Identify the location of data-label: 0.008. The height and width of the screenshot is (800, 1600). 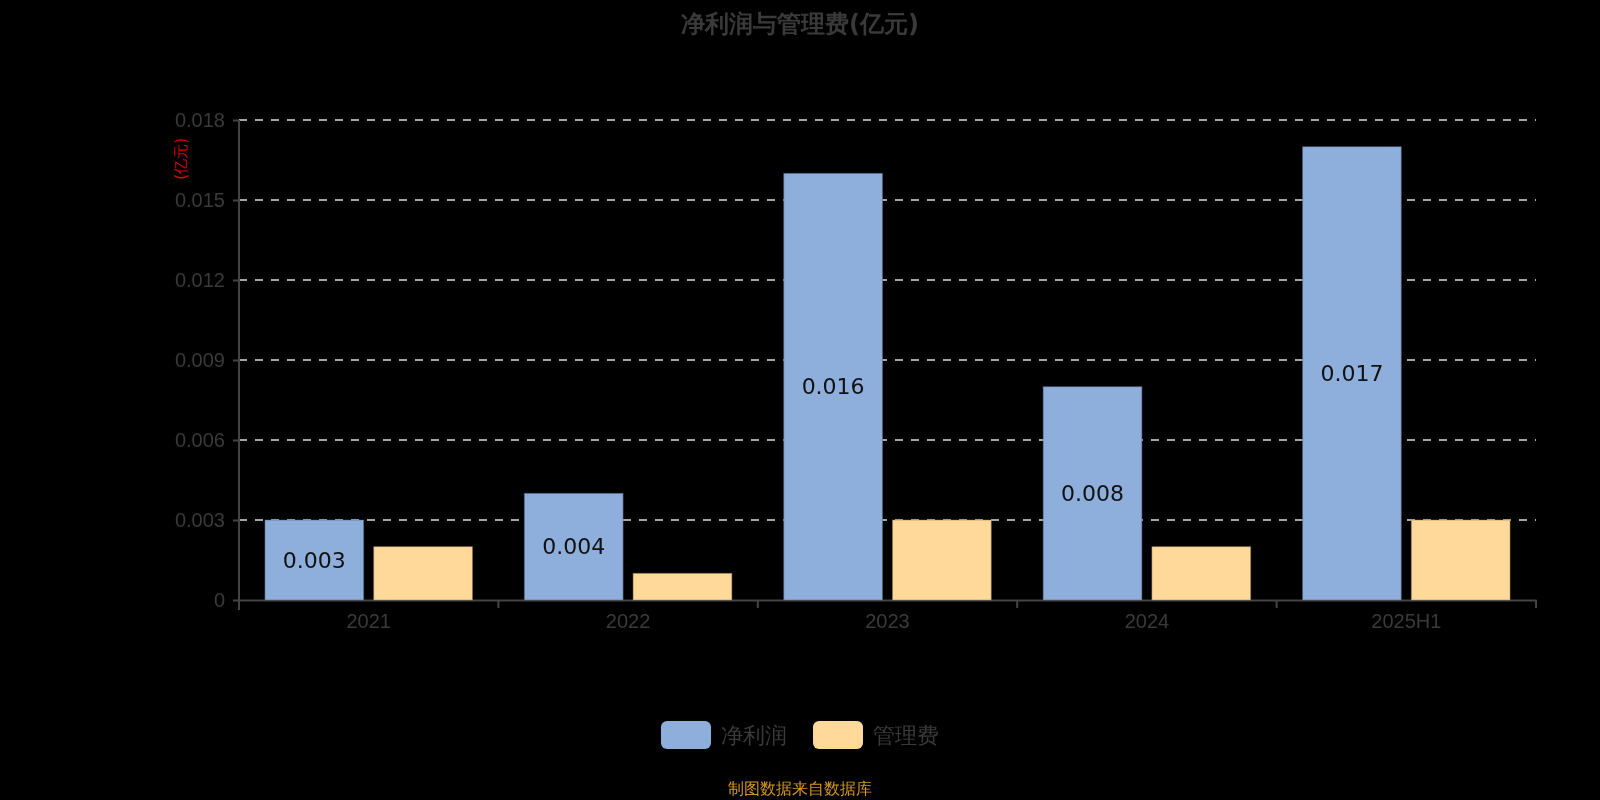
(1093, 493).